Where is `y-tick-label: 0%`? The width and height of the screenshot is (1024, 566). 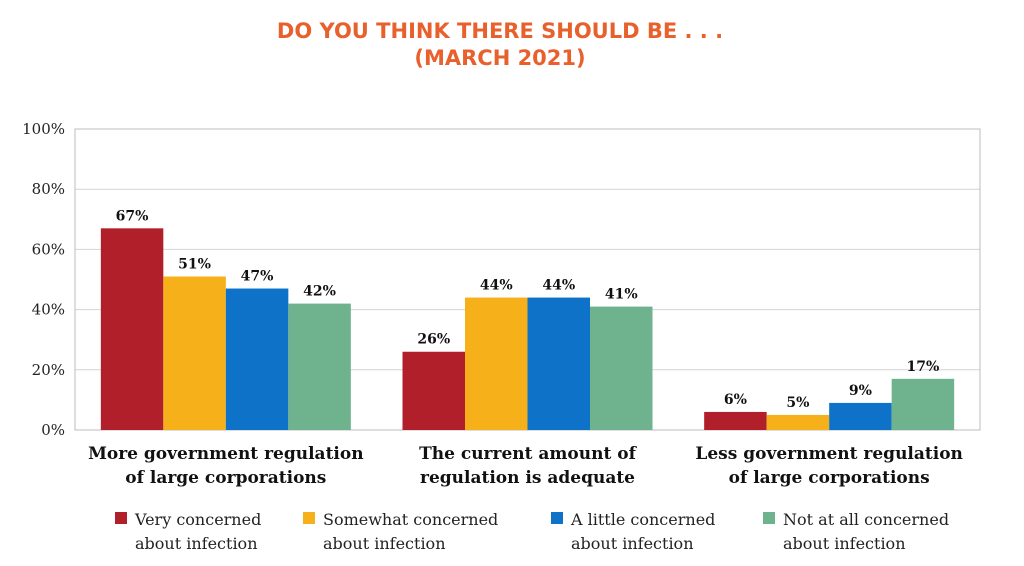 y-tick-label: 0% is located at coordinates (53, 430).